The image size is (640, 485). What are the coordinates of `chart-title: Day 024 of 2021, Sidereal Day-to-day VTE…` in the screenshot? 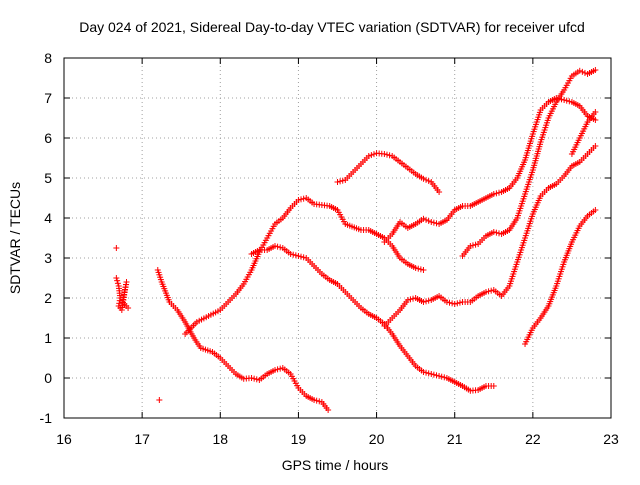 It's located at (332, 27).